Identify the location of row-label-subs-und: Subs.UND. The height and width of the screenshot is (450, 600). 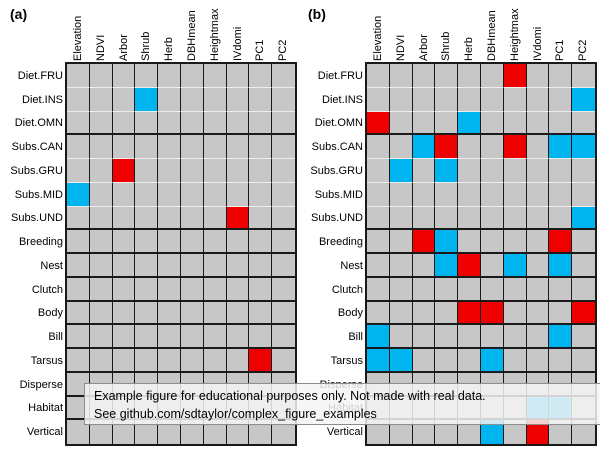
(337, 218).